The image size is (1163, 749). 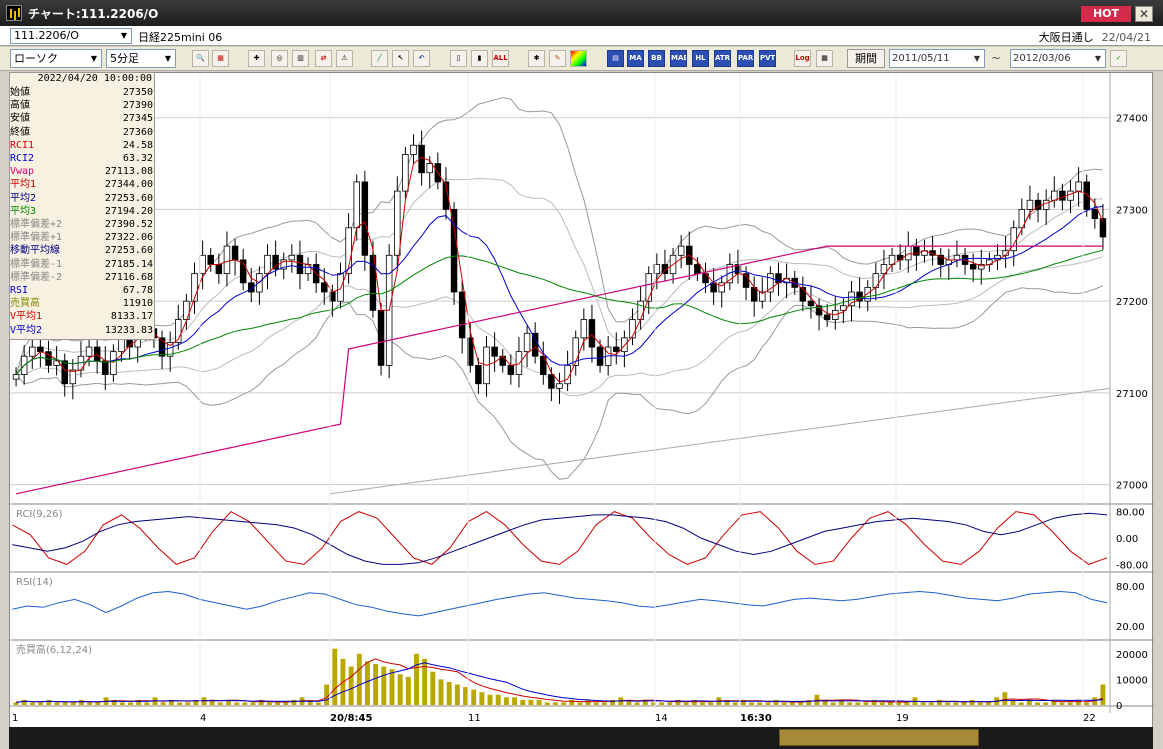 What do you see at coordinates (25, 304) in the screenshot?
I see `data-key: 売買高` at bounding box center [25, 304].